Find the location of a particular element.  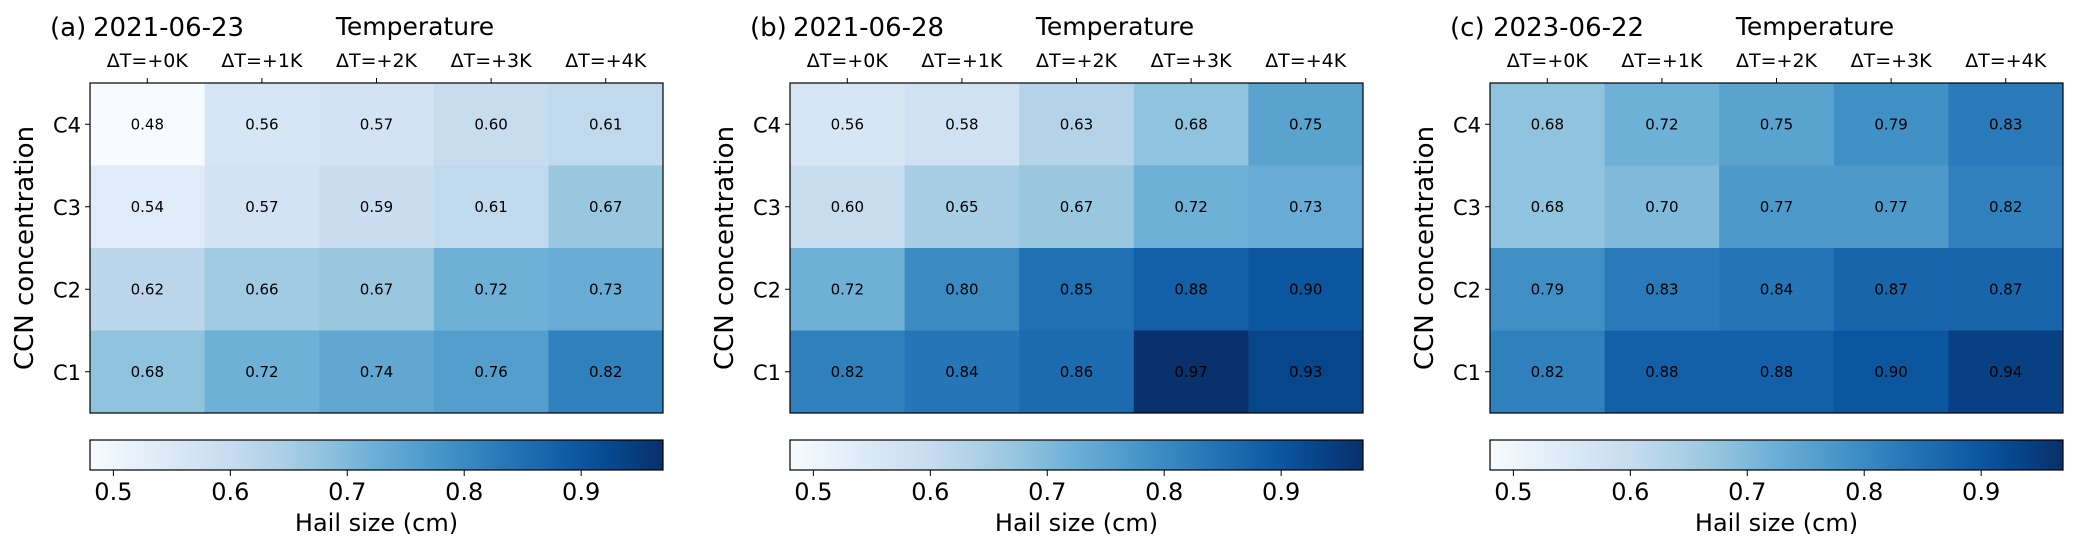

cell-value-label: 0.61 is located at coordinates (605, 124).